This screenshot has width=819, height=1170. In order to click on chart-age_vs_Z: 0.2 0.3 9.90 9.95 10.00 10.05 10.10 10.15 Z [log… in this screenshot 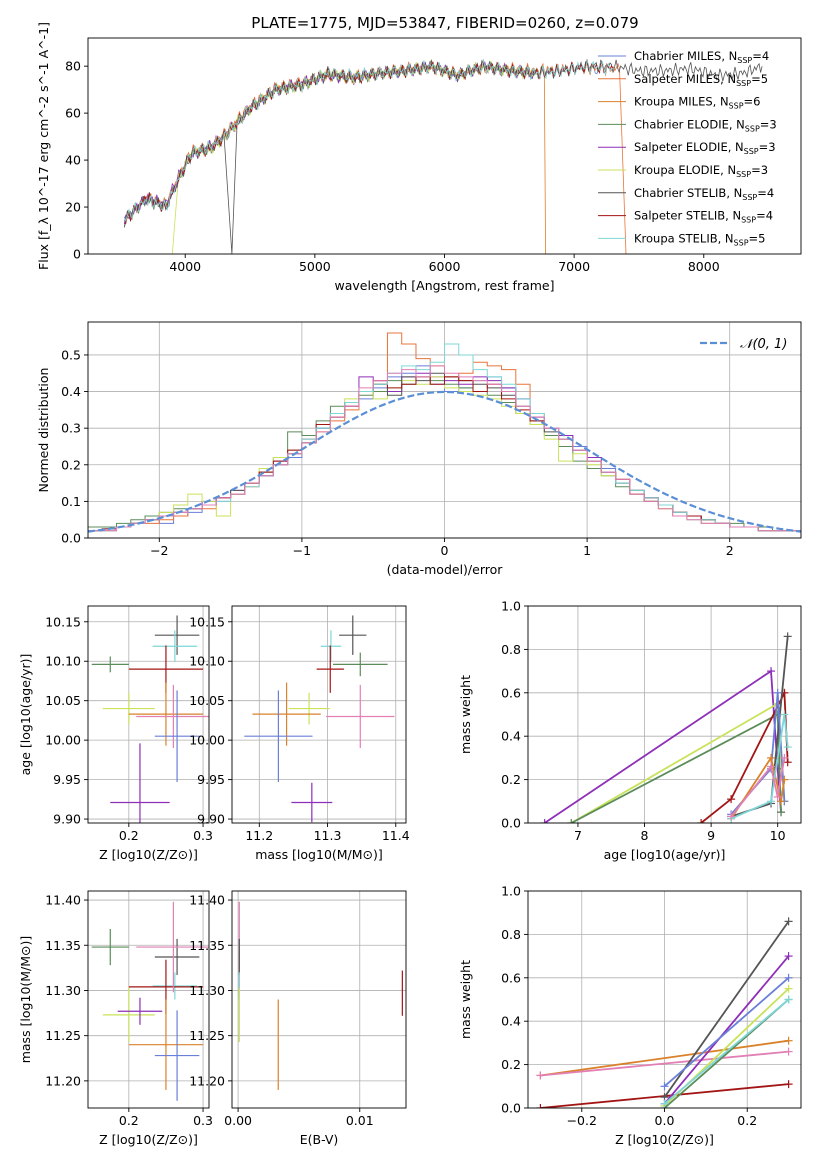, I will do `click(115, 733)`.